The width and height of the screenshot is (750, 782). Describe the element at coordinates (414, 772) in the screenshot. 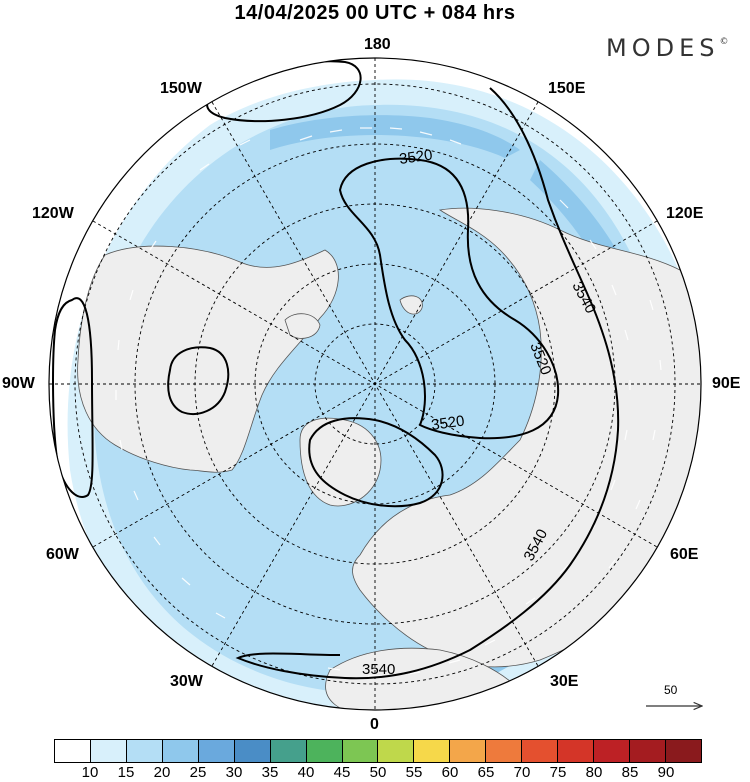

I see `colorbar-tick-label: 55` at that location.